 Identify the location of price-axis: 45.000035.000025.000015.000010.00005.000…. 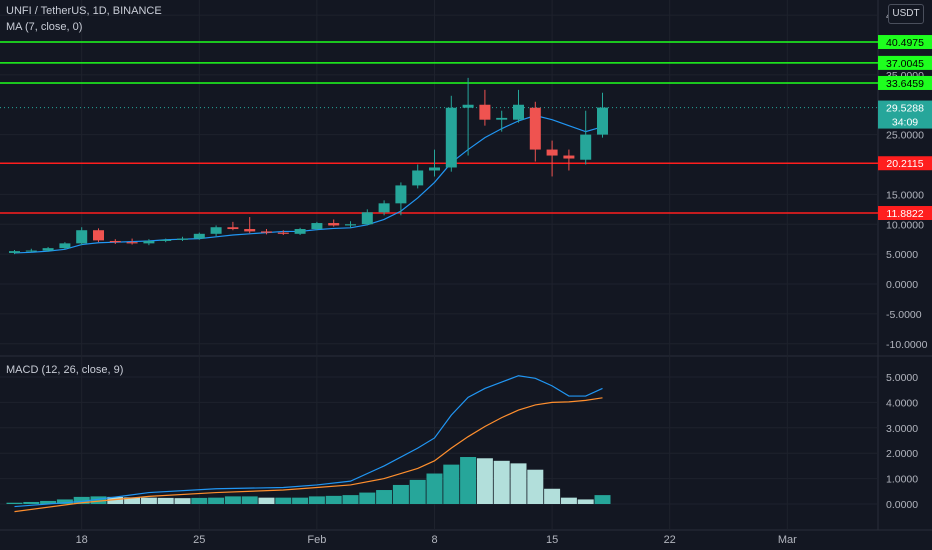
(905, 260).